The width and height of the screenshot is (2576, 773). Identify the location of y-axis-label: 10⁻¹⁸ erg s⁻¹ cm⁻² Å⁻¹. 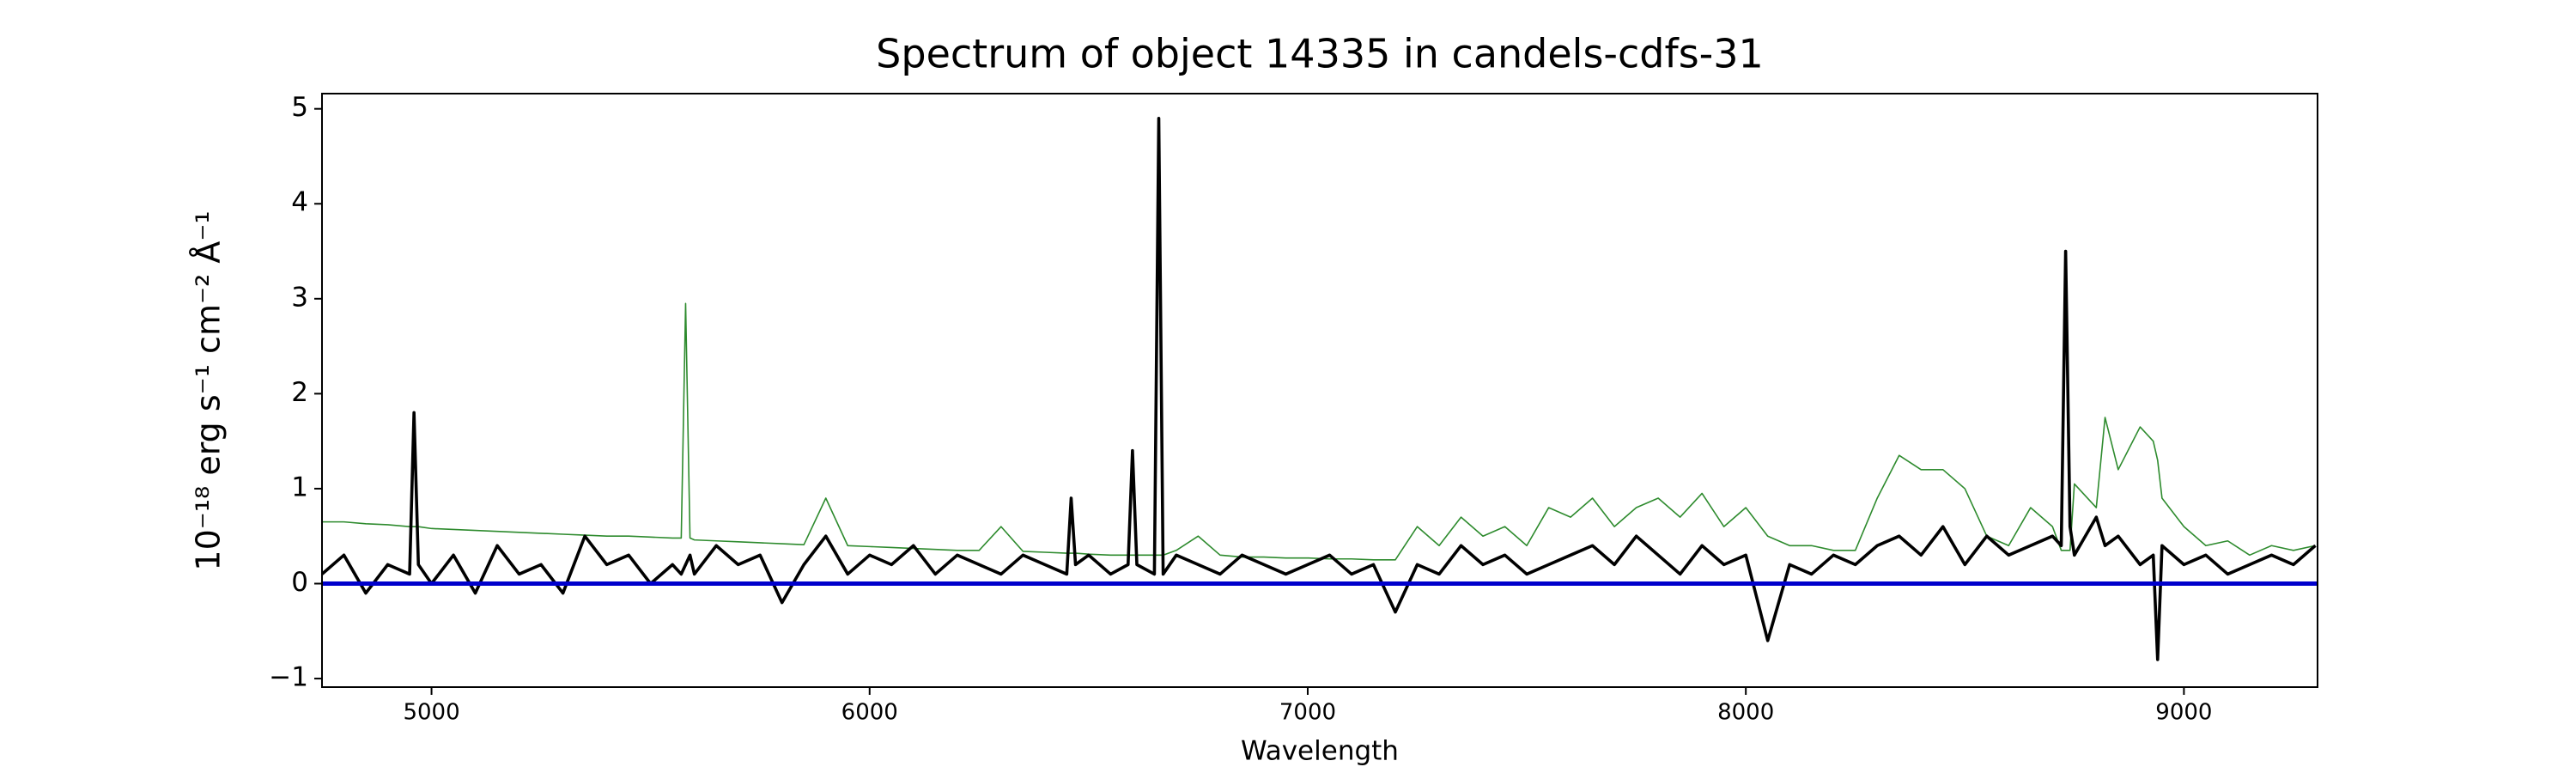
(209, 390).